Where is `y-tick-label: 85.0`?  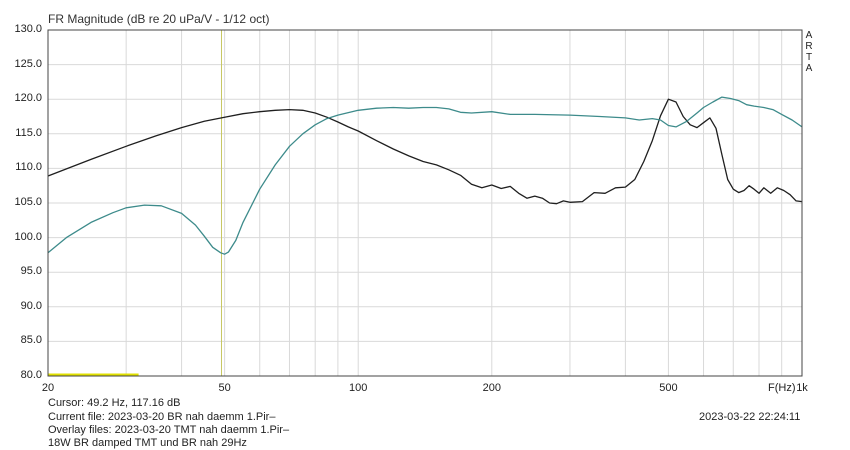
y-tick-label: 85.0 is located at coordinates (31, 340).